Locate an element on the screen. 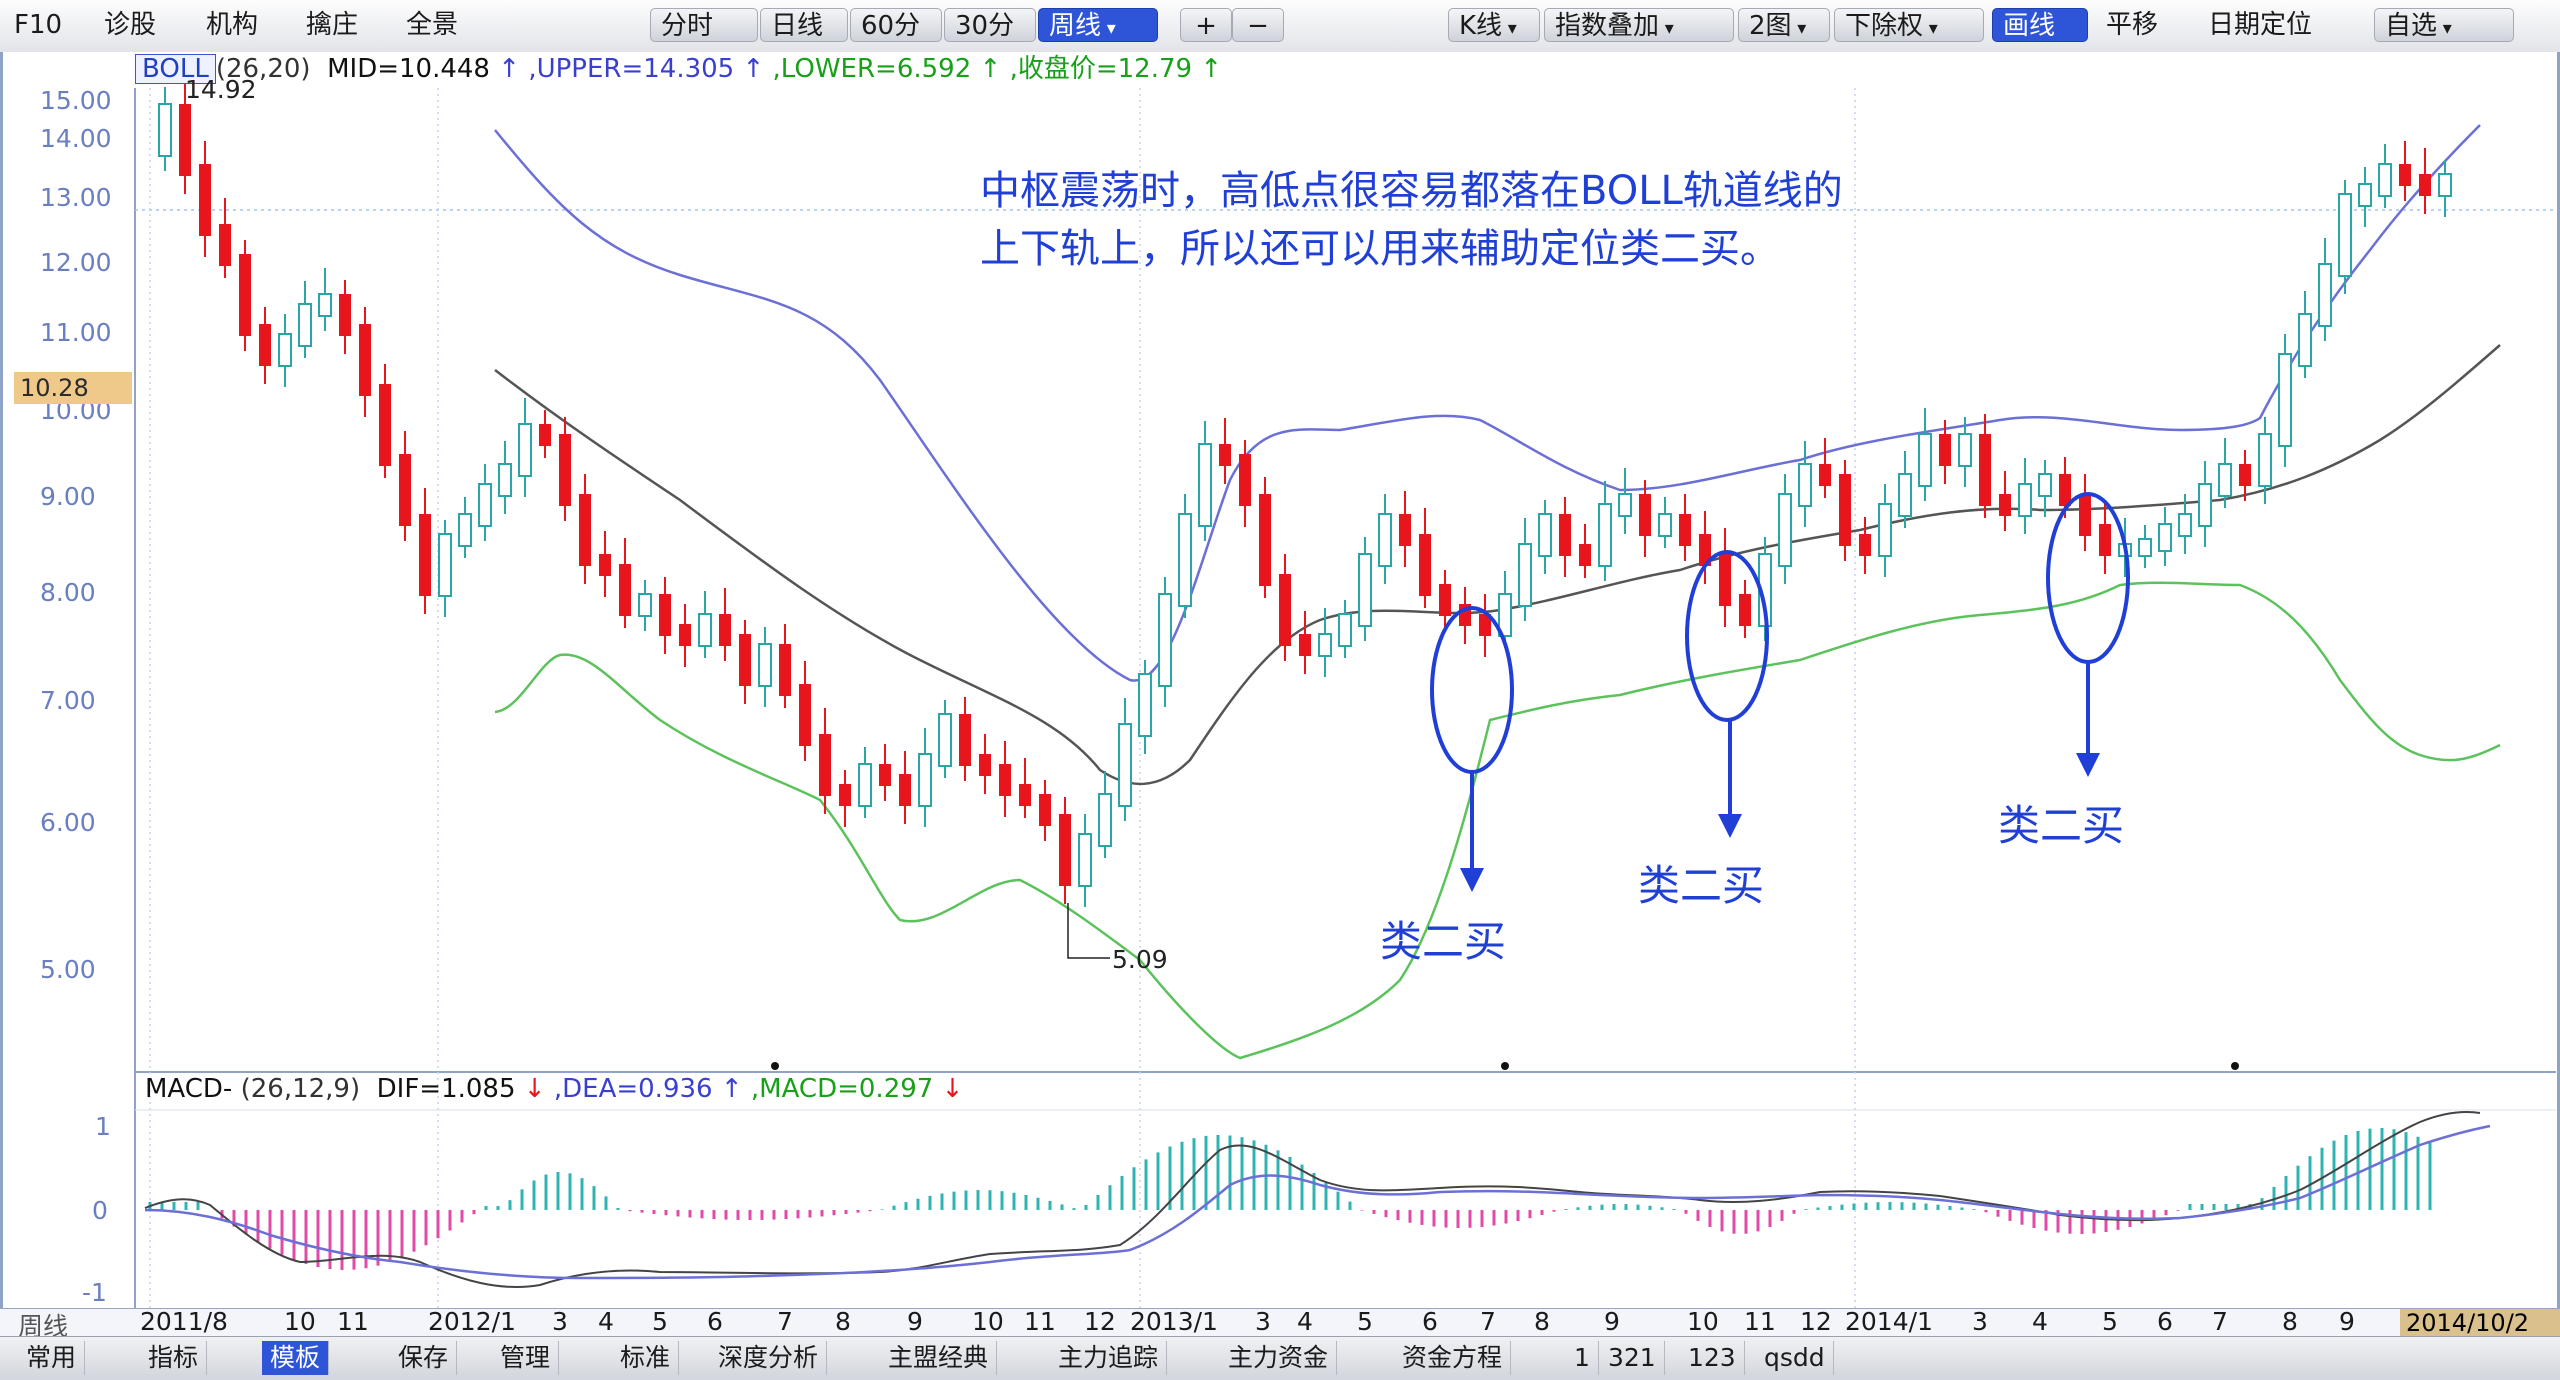 This screenshot has height=1380, width=2560. template-tab: 模板 is located at coordinates (296, 1358).